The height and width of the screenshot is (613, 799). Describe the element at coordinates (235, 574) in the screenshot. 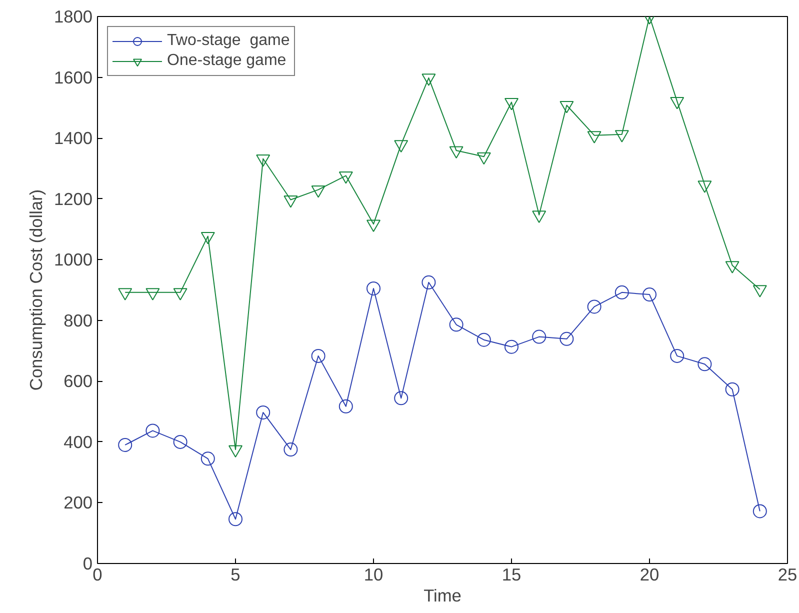

I see `x-tick-label: 5` at that location.